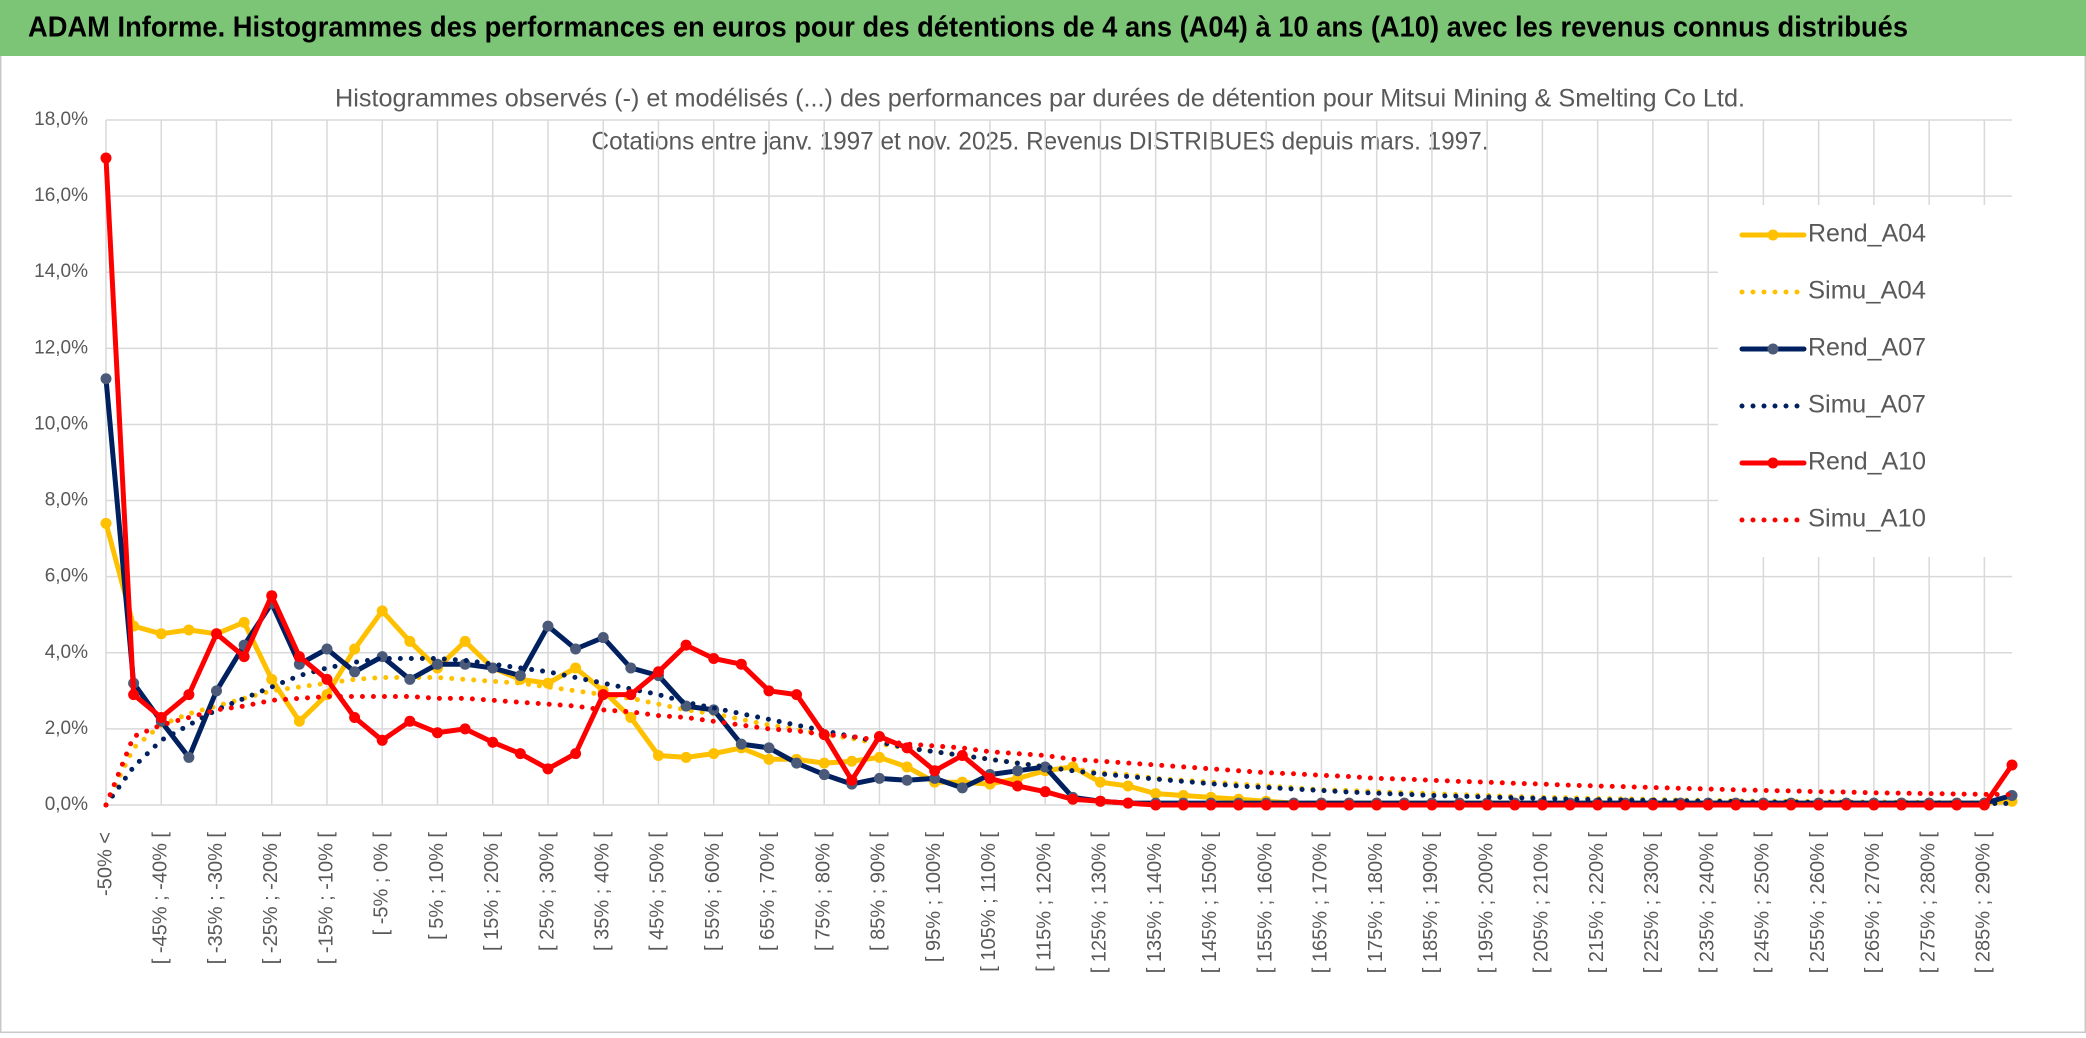  What do you see at coordinates (602, 891) in the screenshot?
I see `x-tick-label: [ 35% ; 40% [` at bounding box center [602, 891].